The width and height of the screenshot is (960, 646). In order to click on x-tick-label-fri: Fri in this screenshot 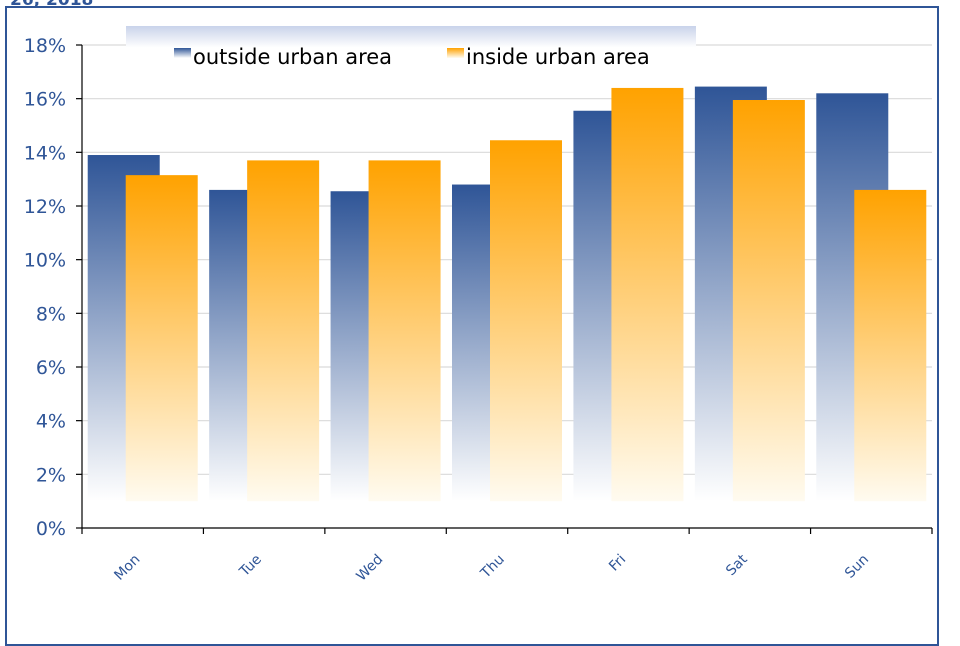, I will do `click(617, 563)`.